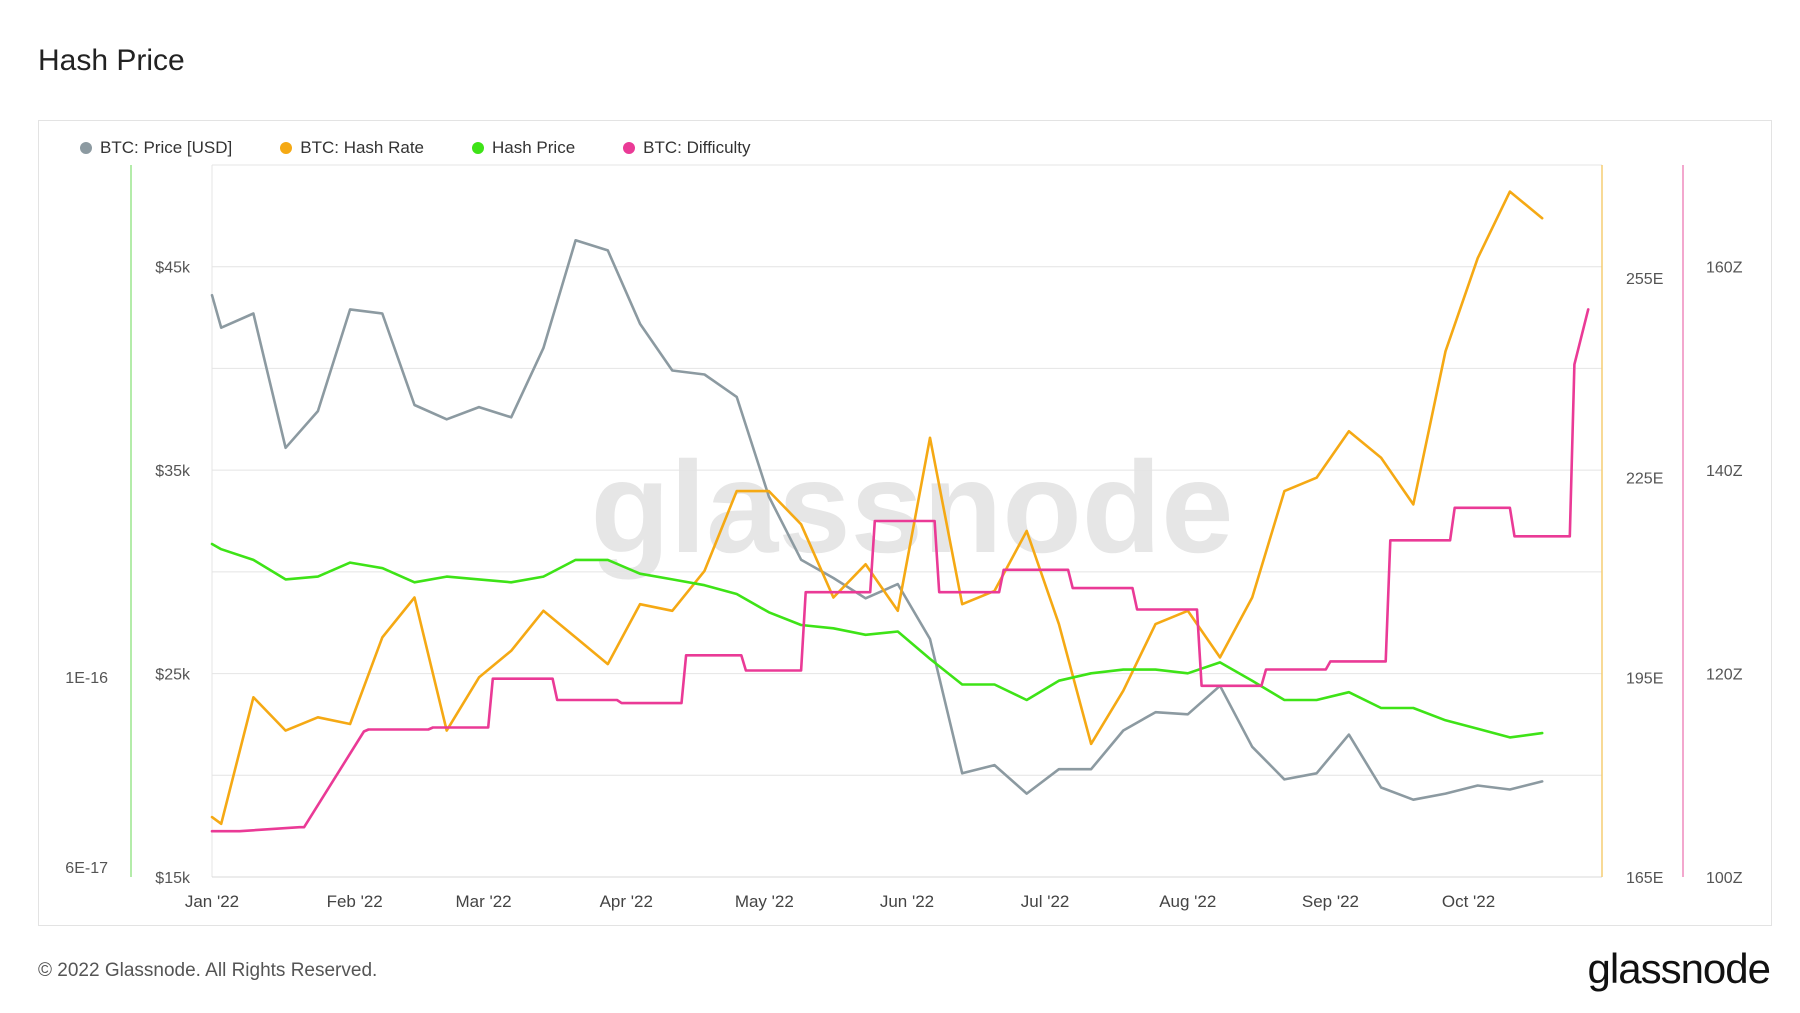 Image resolution: width=1800 pixels, height=1013 pixels. I want to click on difficulty-axis-tick: 120Z, so click(1724, 675).